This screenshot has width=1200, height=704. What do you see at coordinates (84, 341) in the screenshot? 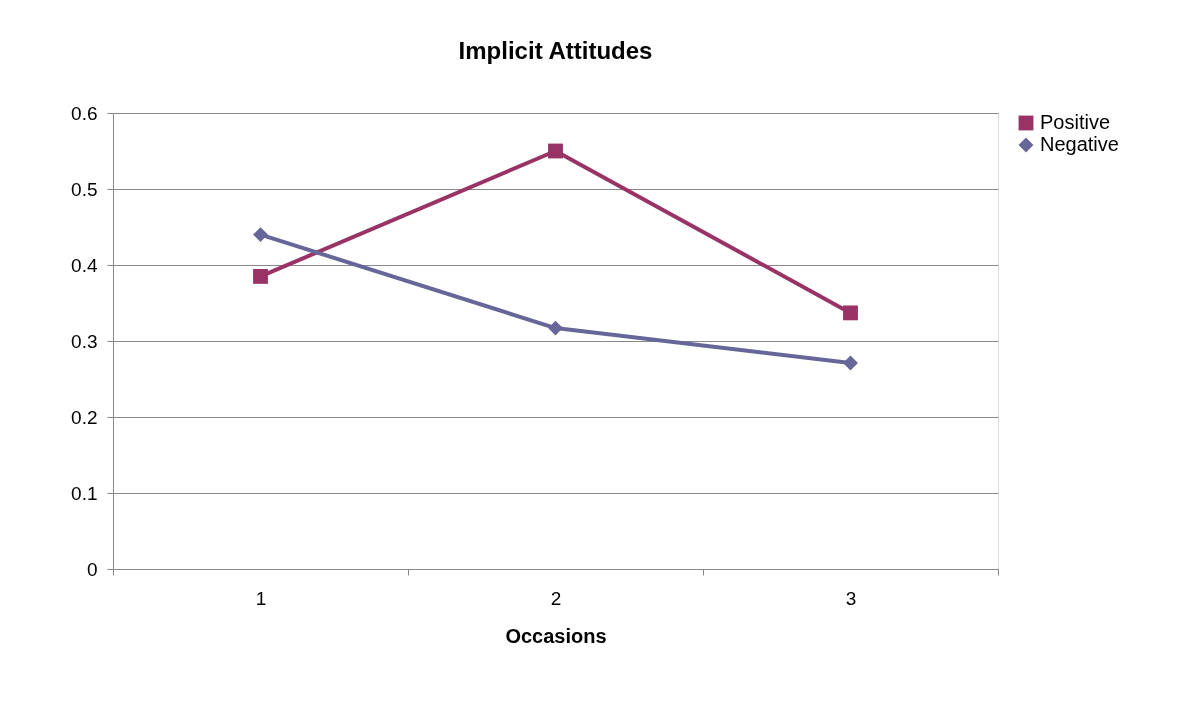
I see `y-tick-label: 0.3` at bounding box center [84, 341].